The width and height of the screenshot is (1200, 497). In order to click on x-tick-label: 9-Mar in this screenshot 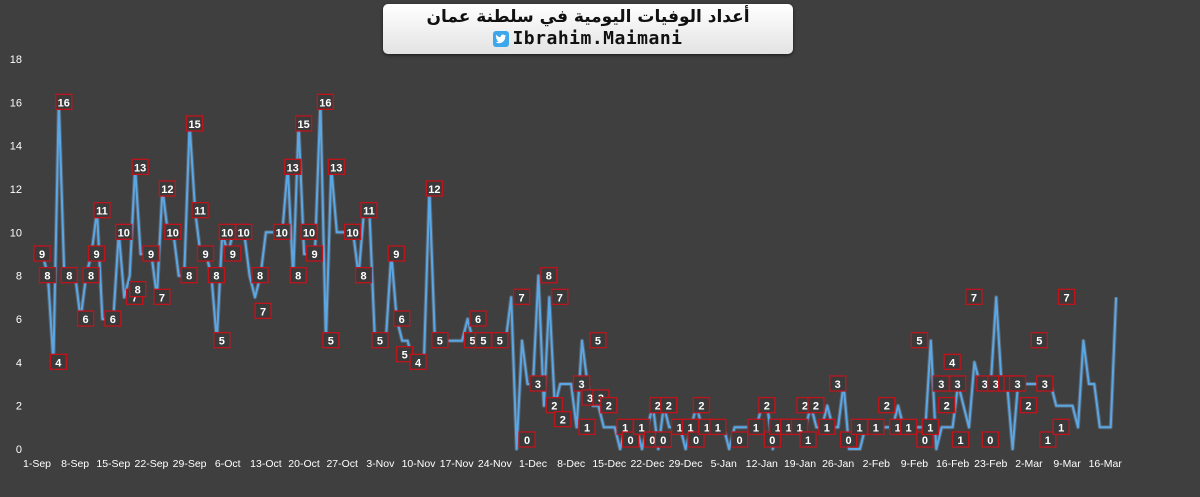, I will do `click(1067, 464)`.